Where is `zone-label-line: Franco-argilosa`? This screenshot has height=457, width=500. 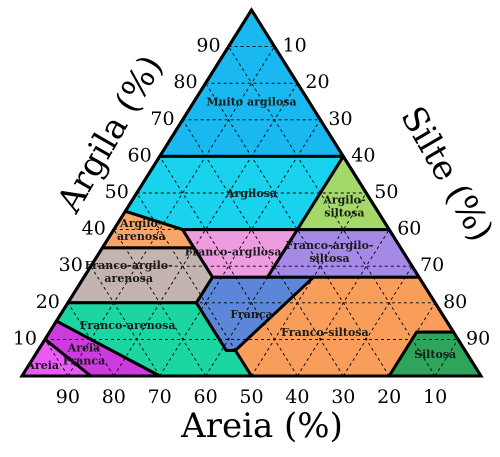
zone-label-line: Franco-argilosa is located at coordinates (233, 252).